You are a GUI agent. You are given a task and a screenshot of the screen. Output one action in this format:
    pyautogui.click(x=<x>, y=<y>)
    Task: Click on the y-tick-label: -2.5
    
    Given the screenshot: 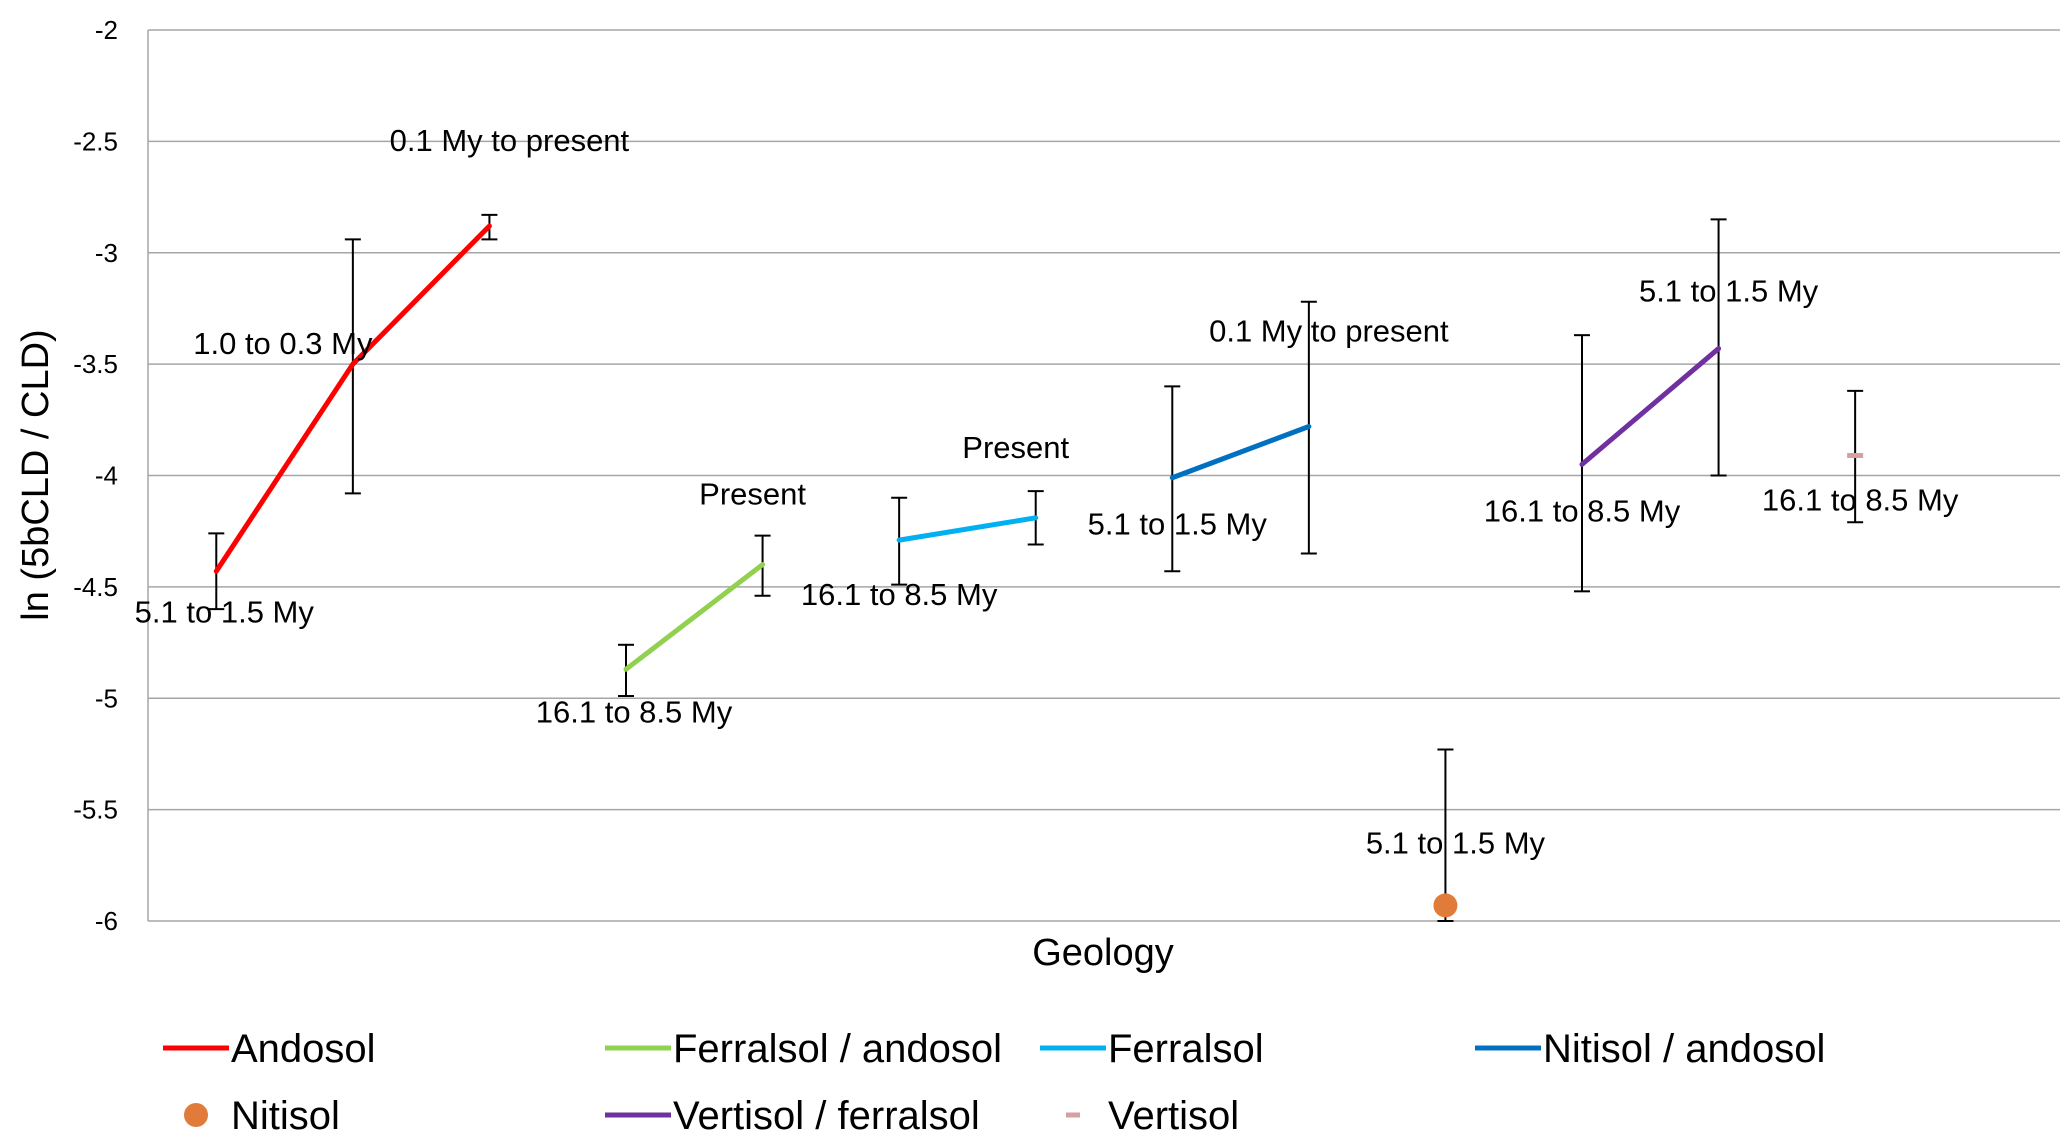 What is the action you would take?
    pyautogui.click(x=95, y=141)
    